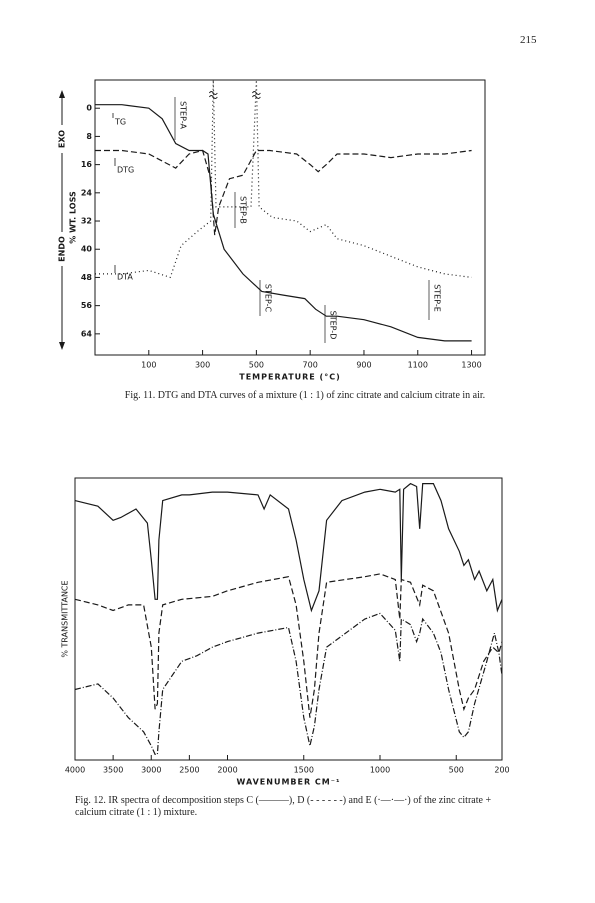 Image resolution: width=595 pixels, height=903 pixels. I want to click on y-tick-label: 16, so click(87, 164).